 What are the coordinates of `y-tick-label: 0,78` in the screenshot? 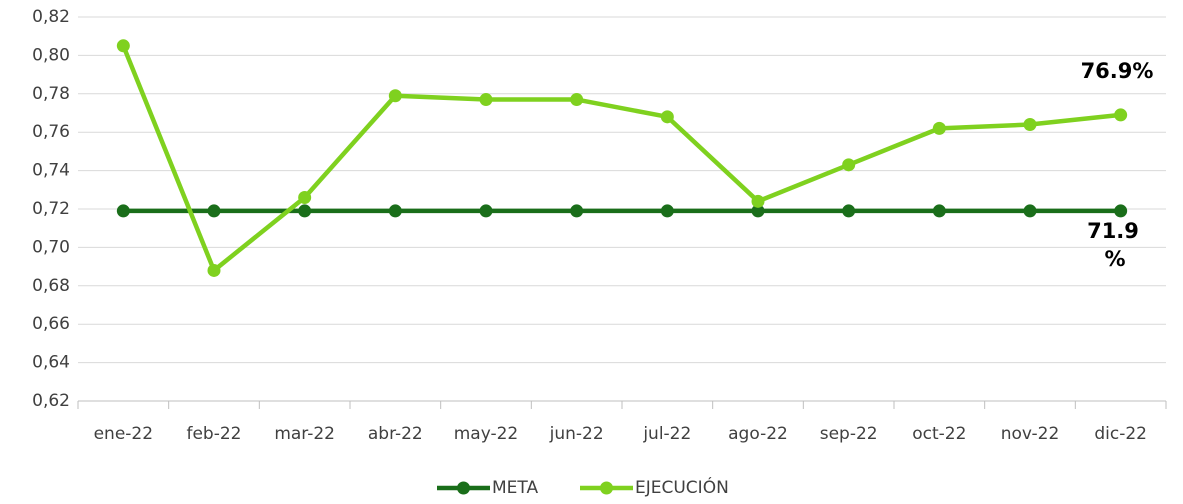 It's located at (51, 94).